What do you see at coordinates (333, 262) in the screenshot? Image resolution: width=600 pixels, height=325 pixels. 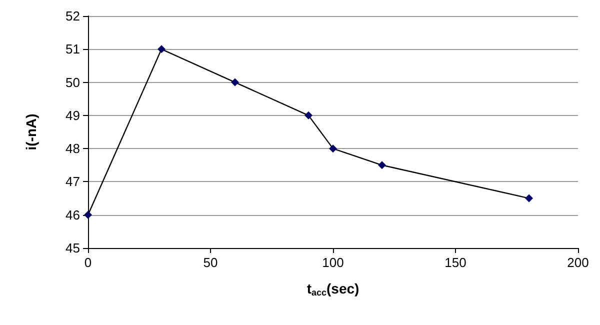 I see `x-tick-label: 100` at bounding box center [333, 262].